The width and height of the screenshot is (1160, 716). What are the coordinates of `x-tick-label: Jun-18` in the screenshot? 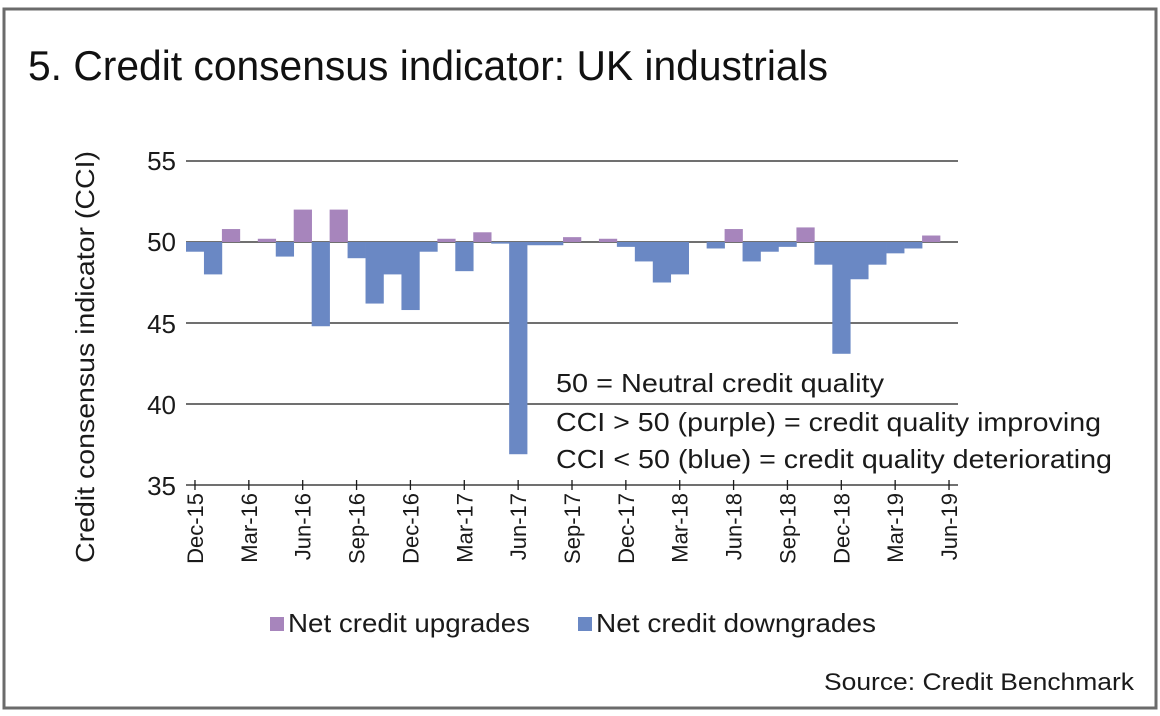 It's located at (734, 526).